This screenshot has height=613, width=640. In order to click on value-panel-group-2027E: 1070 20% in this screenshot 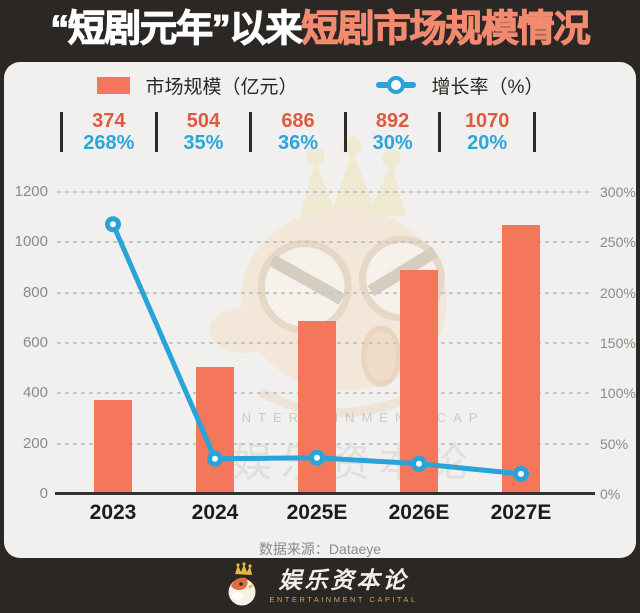, I will do `click(487, 132)`.